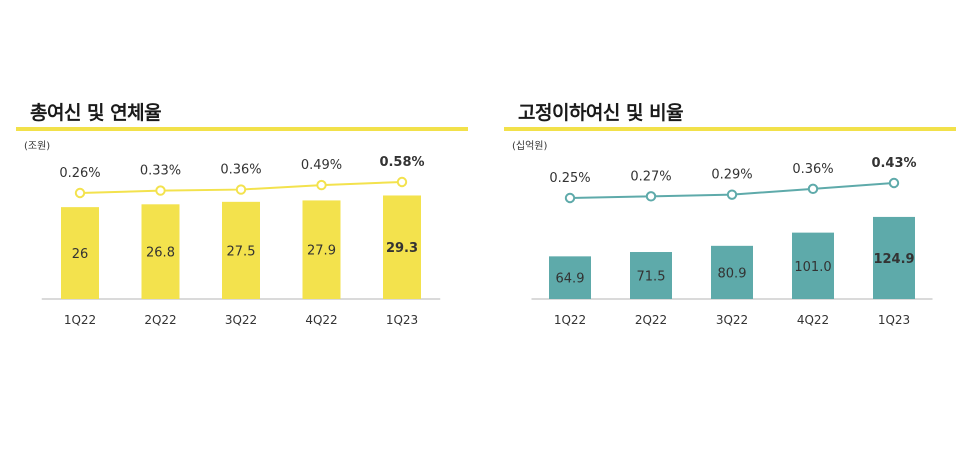 The width and height of the screenshot is (960, 449). What do you see at coordinates (160, 171) in the screenshot?
I see `rate-label: 0.33%` at bounding box center [160, 171].